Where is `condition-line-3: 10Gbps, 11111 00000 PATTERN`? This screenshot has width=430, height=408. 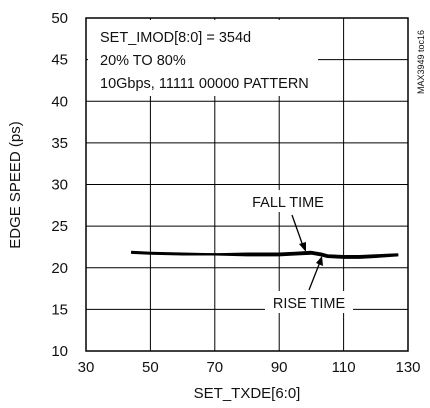
condition-line-3: 10Gbps, 11111 00000 PATTERN is located at coordinates (204, 84).